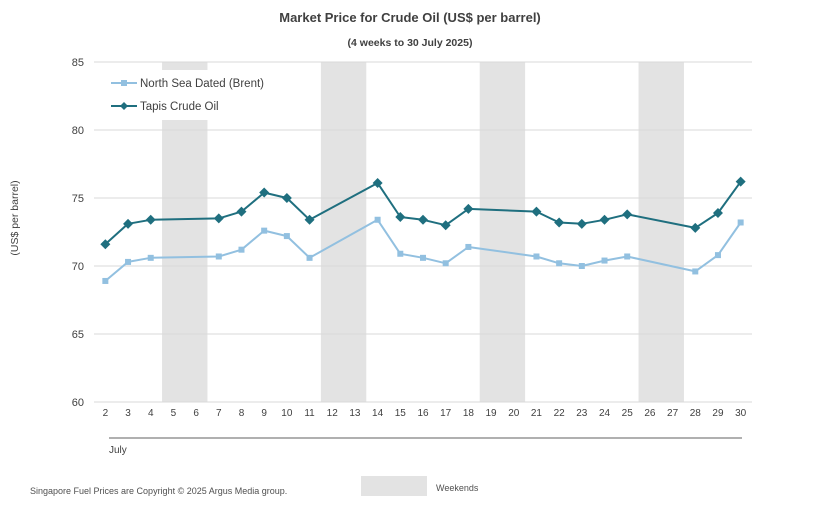 The width and height of the screenshot is (820, 512). I want to click on legend-background, so click(190, 95).